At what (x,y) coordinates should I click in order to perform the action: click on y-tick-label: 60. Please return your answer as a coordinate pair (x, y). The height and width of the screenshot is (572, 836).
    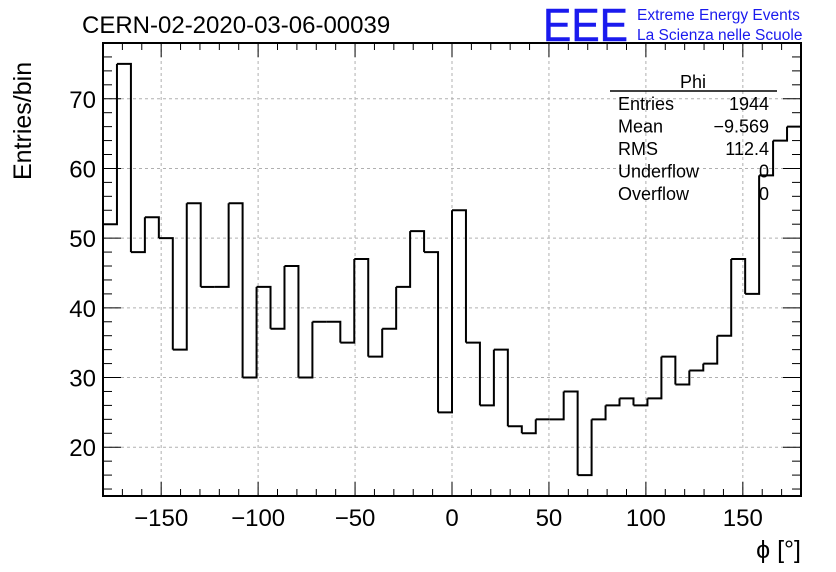
    Looking at the image, I should click on (82, 169).